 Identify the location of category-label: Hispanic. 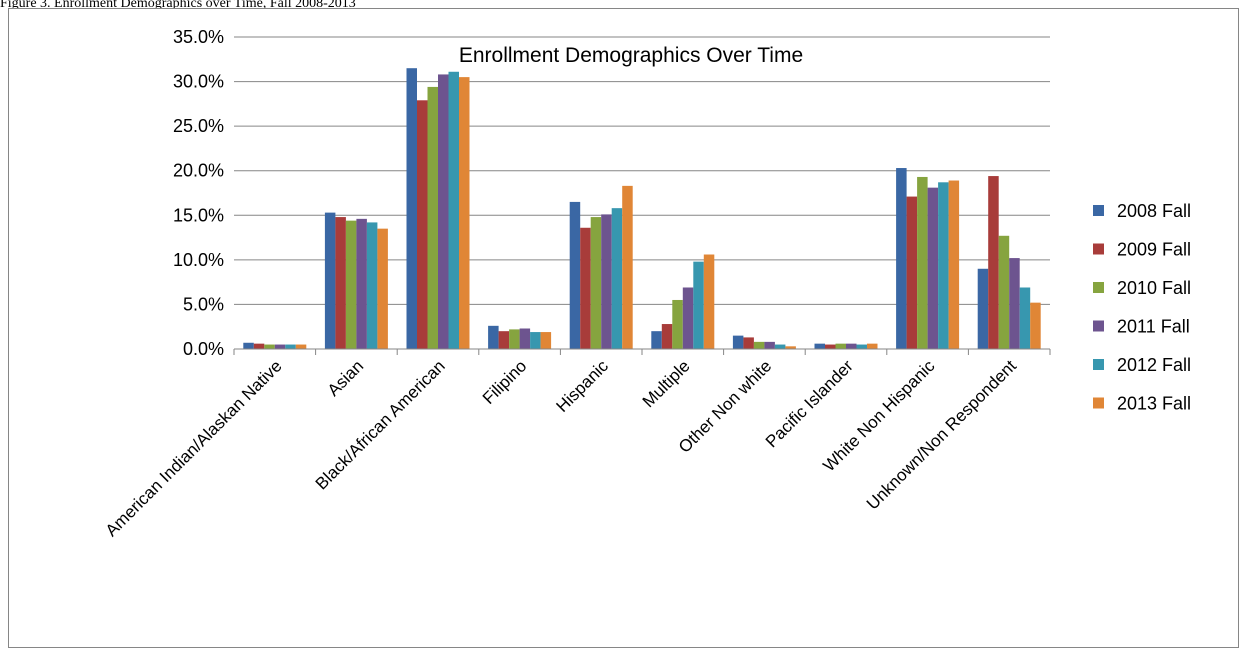
(582, 386).